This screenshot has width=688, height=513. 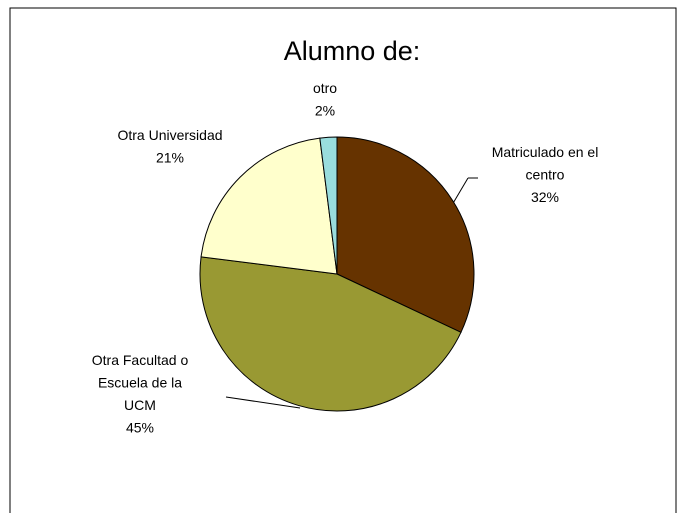 I want to click on chart-title: Alumno de:, so click(x=352, y=51).